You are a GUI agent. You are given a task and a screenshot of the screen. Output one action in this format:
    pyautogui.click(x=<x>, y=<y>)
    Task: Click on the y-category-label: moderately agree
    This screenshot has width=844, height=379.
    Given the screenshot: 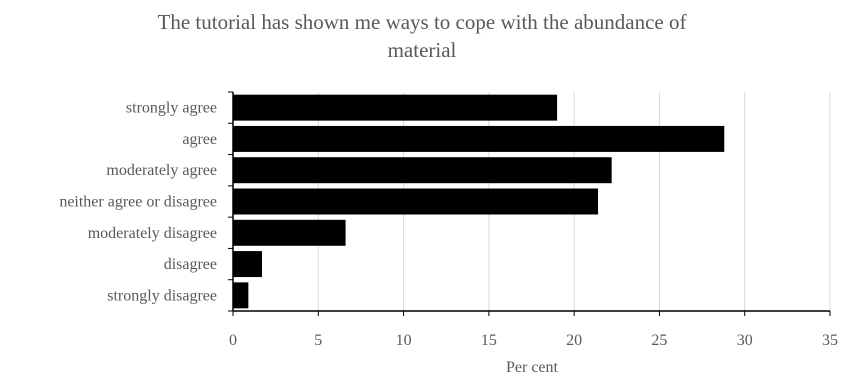 What is the action you would take?
    pyautogui.click(x=161, y=170)
    